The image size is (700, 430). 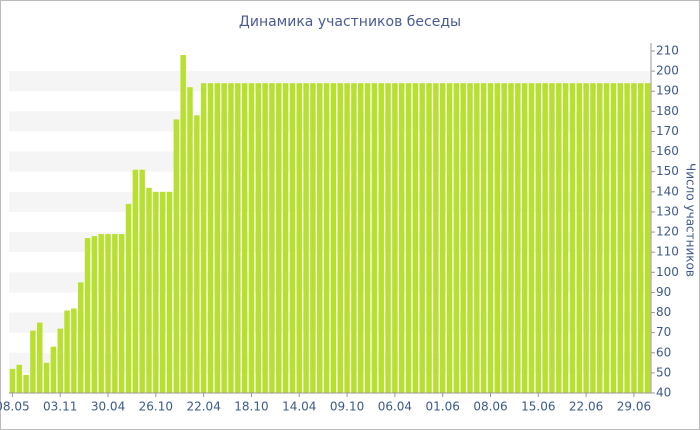 I want to click on x-tick-label: 08.05, so click(x=15, y=407).